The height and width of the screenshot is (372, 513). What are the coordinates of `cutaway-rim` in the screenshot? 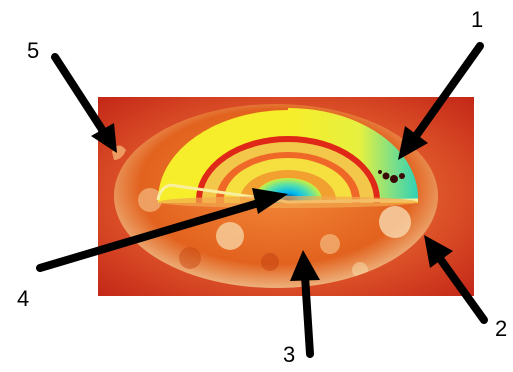 It's located at (287, 193).